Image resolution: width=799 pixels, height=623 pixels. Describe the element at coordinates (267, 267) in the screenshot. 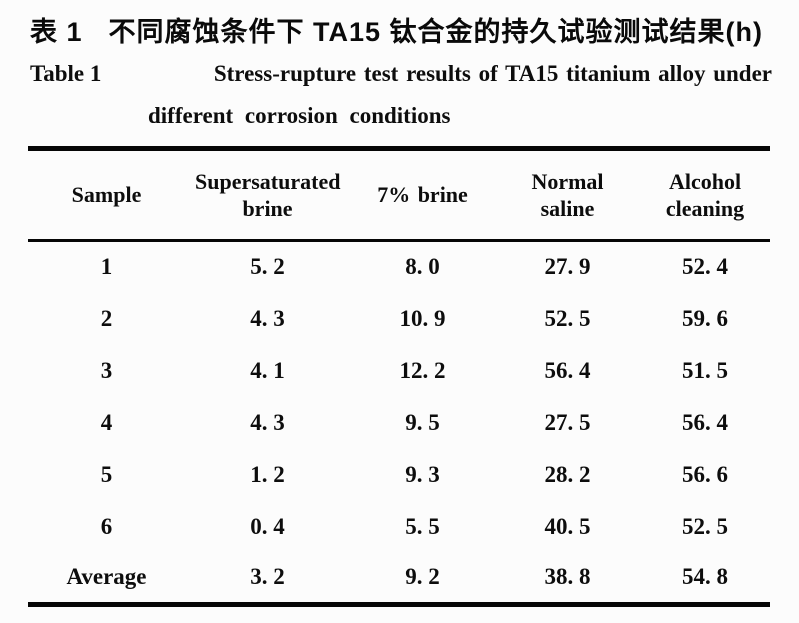

I see `value-cell: 5. 2` at that location.